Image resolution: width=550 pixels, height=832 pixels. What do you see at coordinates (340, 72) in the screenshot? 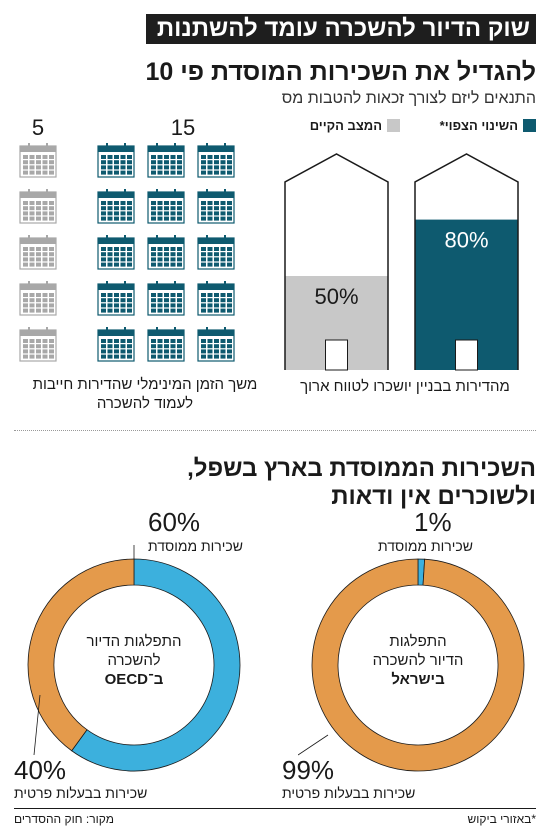
I see `main-title: להגדיל את השכירות המוסדת פי 10` at bounding box center [340, 72].